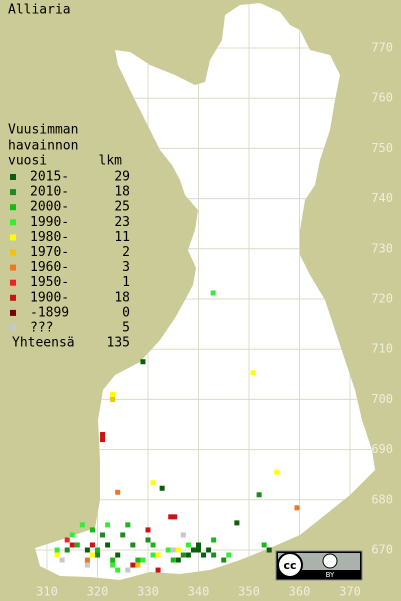 Image resolution: width=401 pixels, height=601 pixels. Describe the element at coordinates (126, 312) in the screenshot. I see `legend-count: 0` at that location.